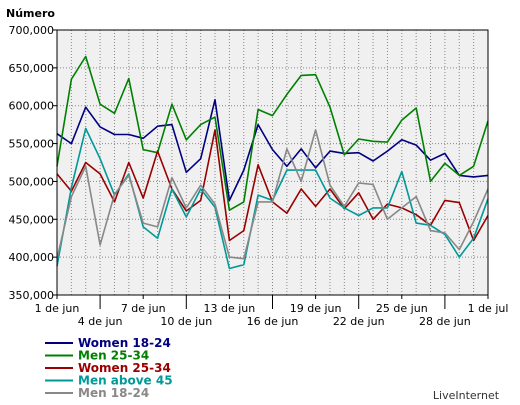 Image resolution: width=520 pixels, height=405 pixels. Describe the element at coordinates (466, 395) in the screenshot. I see `watermark-text: LiveInternet` at that location.